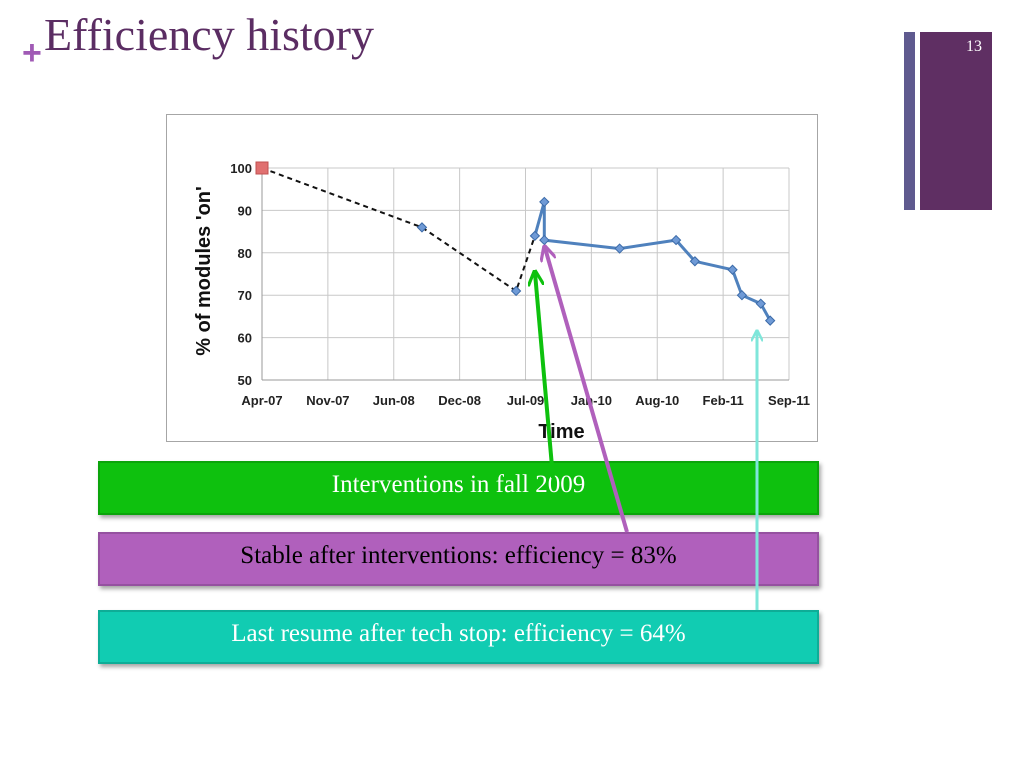 This screenshot has width=1024, height=768. Describe the element at coordinates (974, 46) in the screenshot. I see `slide-number: 13` at that location.